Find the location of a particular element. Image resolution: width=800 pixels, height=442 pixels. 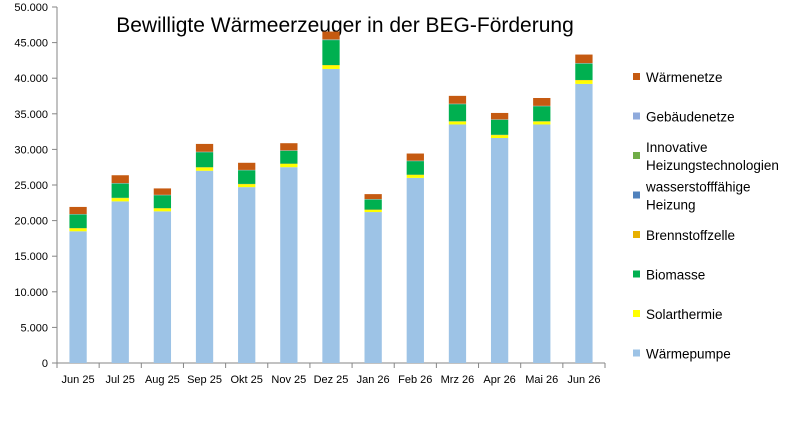

x-tick-label: Dez 25 is located at coordinates (331, 380).